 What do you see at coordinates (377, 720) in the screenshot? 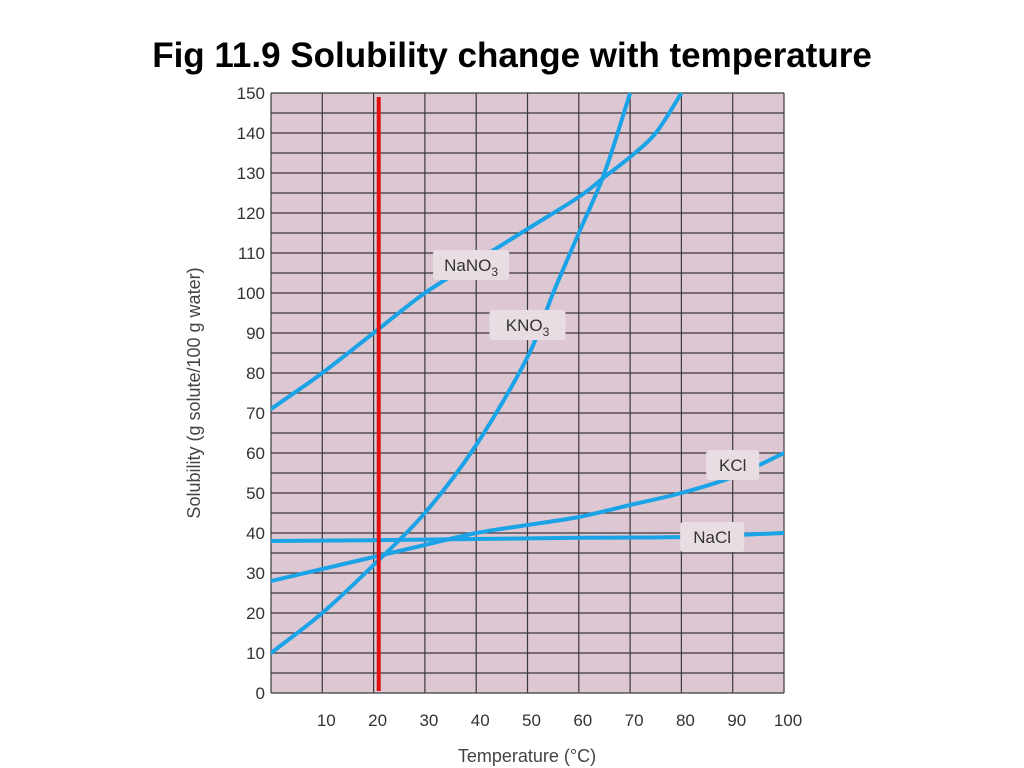
I see `x-tick-label: 20` at bounding box center [377, 720].